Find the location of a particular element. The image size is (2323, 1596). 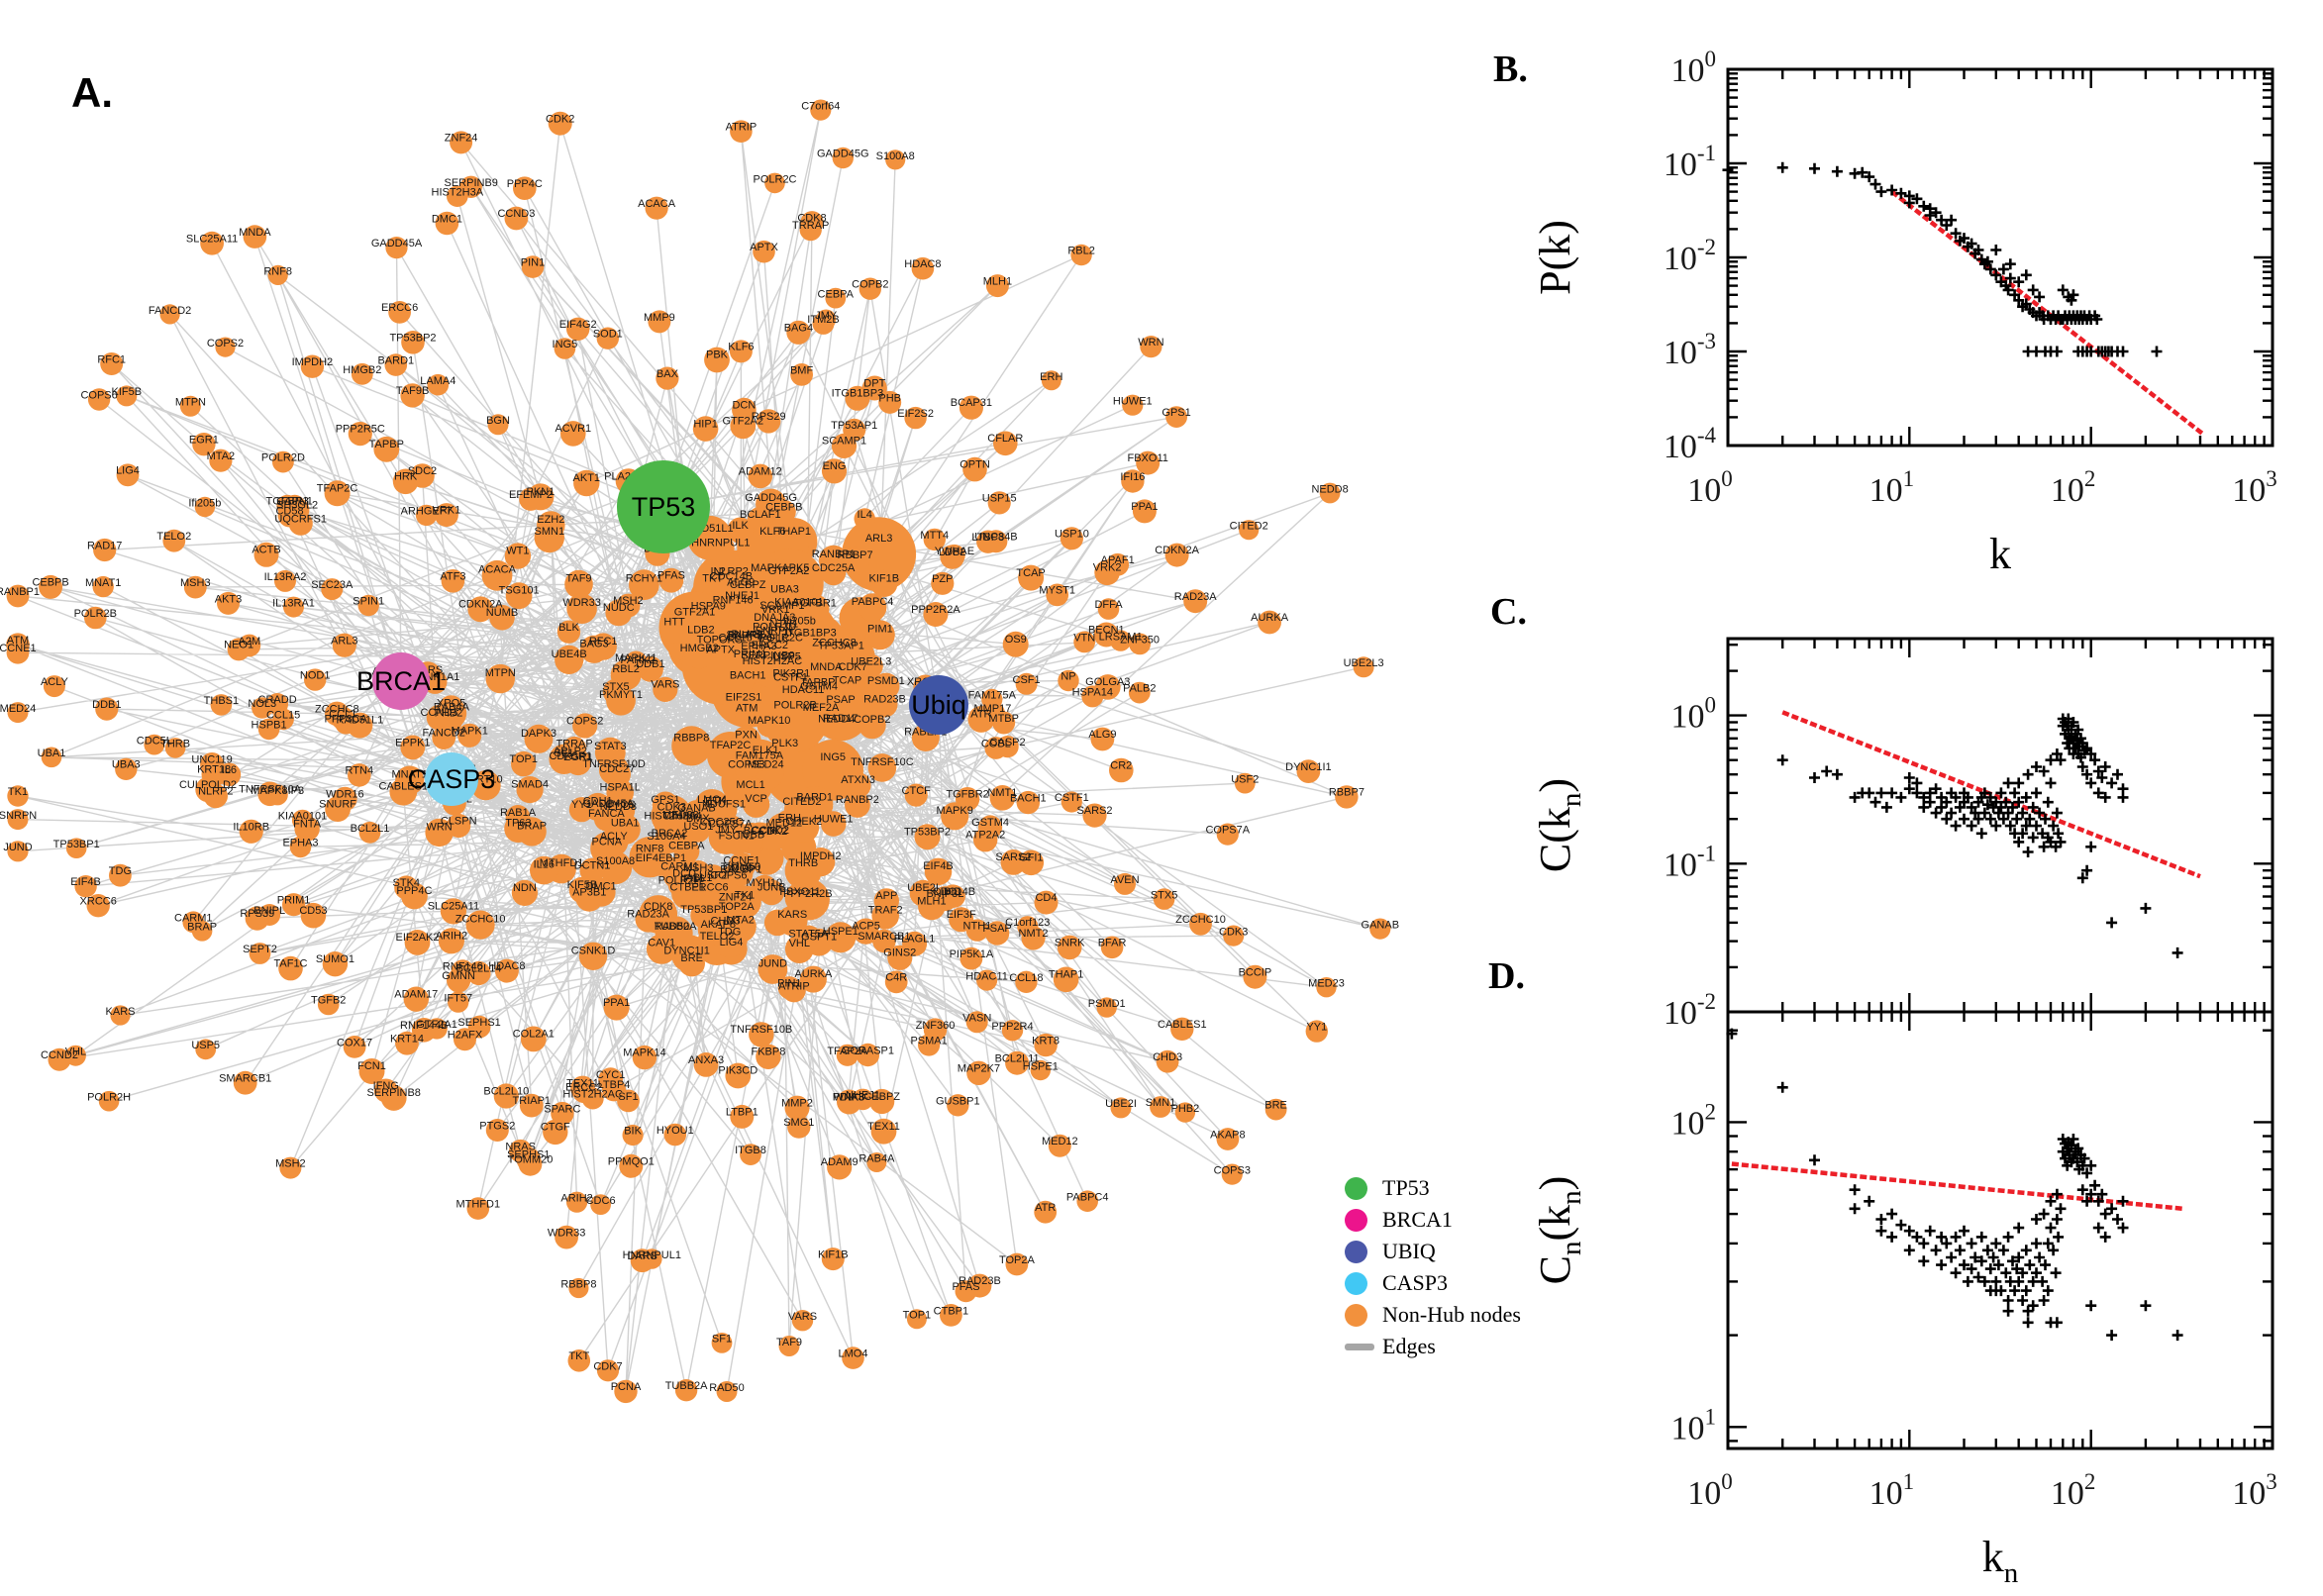

svg-text: NEDD8 is located at coordinates (1330, 489).